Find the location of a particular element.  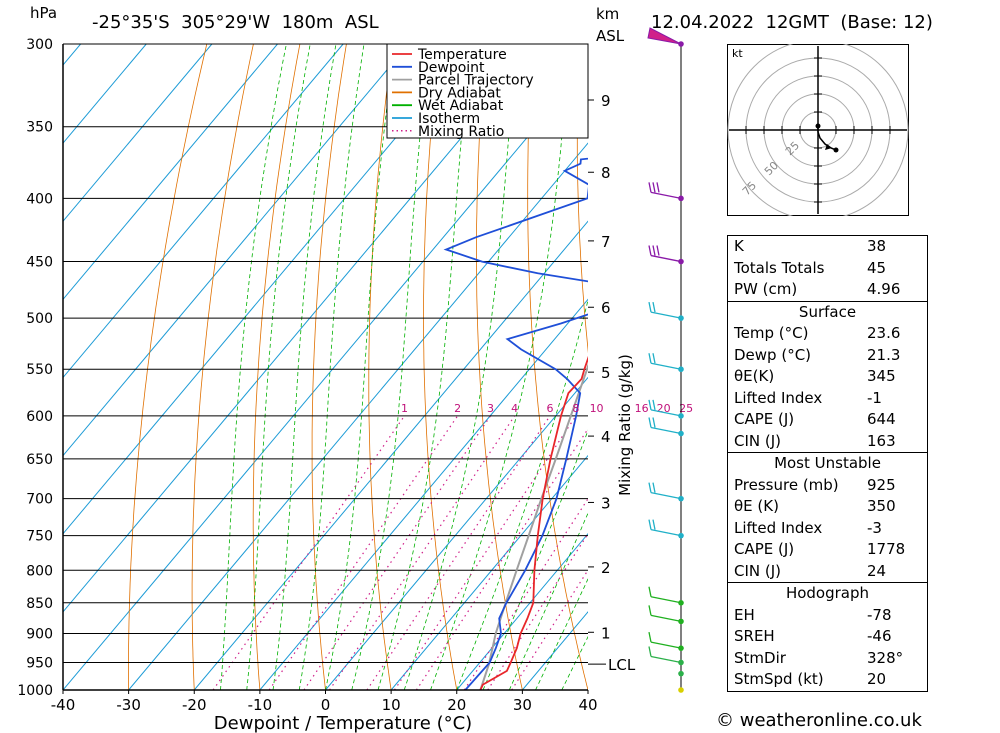

height-tick-label: 8 is located at coordinates (606, 173).